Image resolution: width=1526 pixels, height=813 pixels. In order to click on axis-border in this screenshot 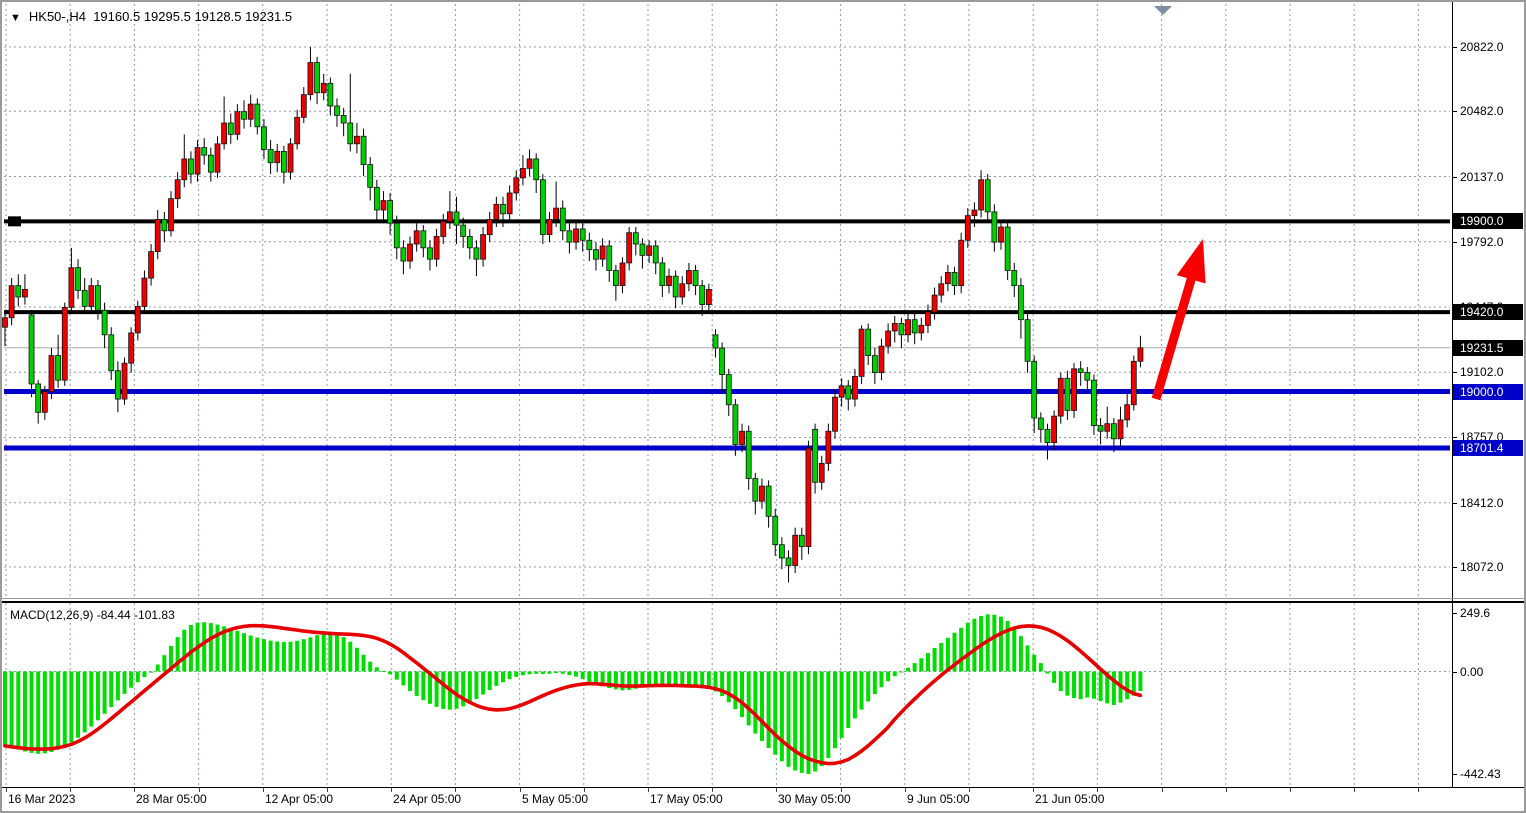, I will do `click(1452, 395)`.